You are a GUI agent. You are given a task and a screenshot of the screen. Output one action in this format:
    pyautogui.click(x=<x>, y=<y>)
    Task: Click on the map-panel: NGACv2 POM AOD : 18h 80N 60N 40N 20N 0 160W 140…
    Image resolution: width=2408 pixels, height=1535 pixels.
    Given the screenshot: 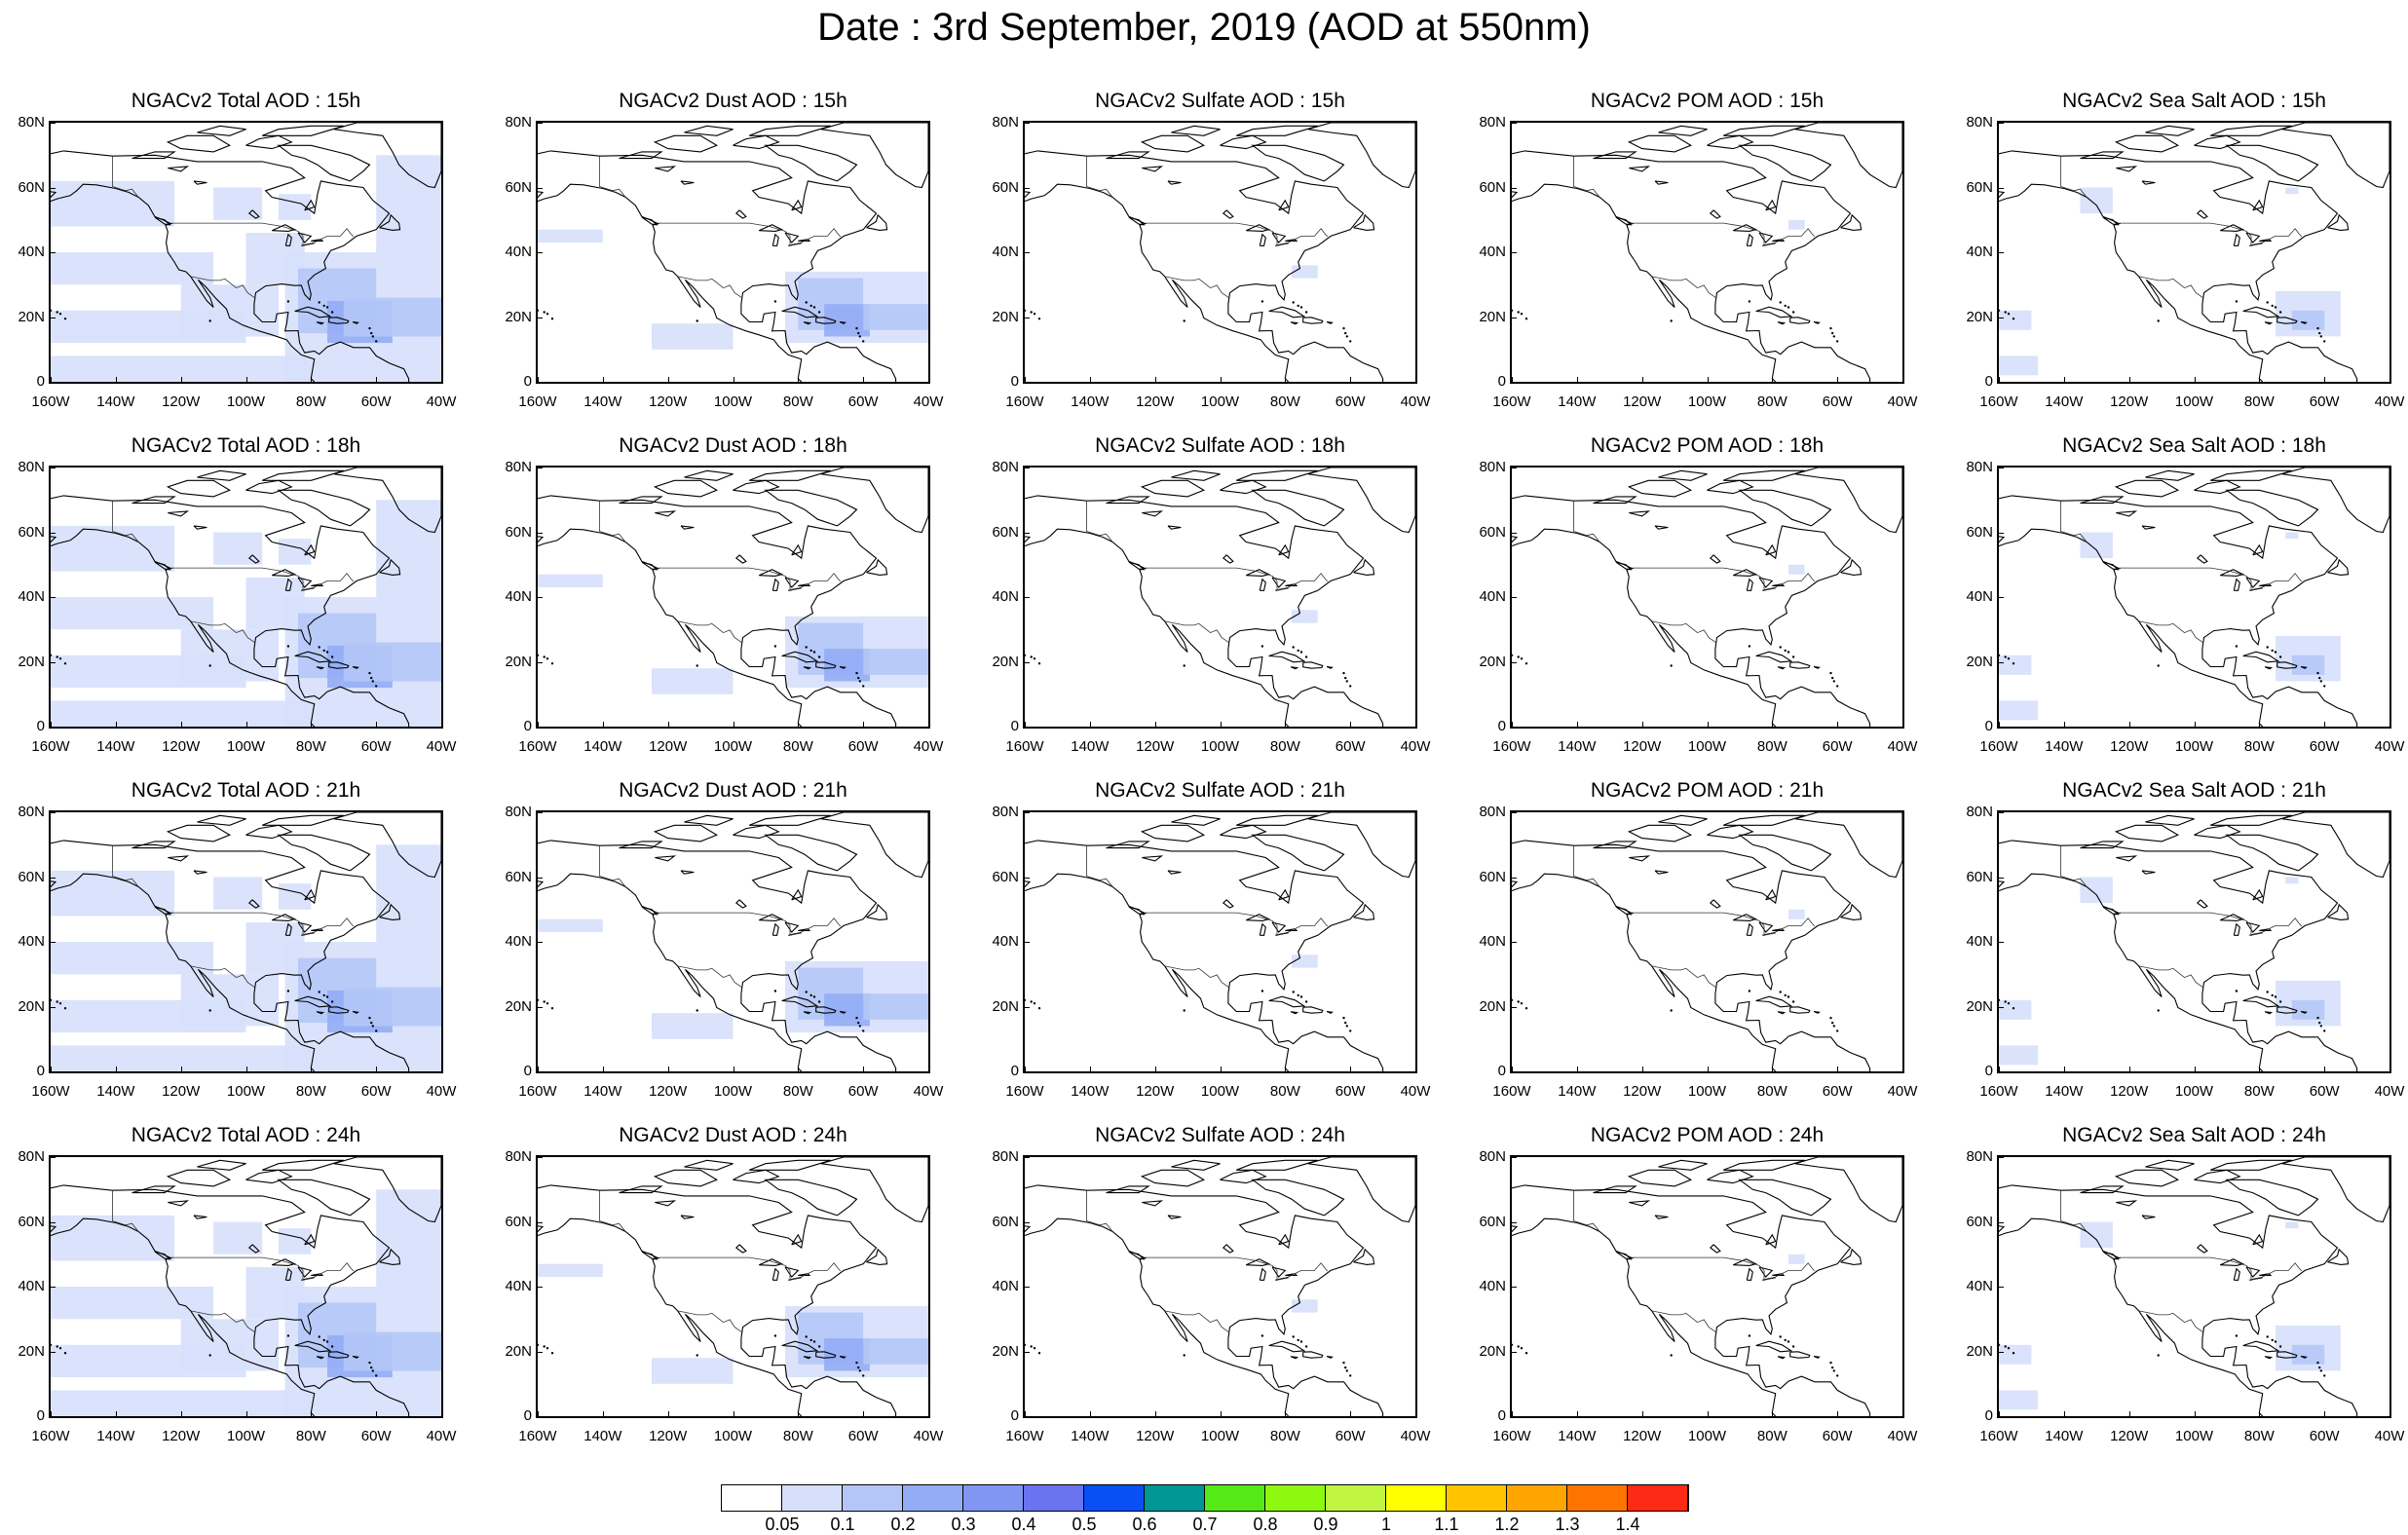 What is the action you would take?
    pyautogui.click(x=1689, y=604)
    